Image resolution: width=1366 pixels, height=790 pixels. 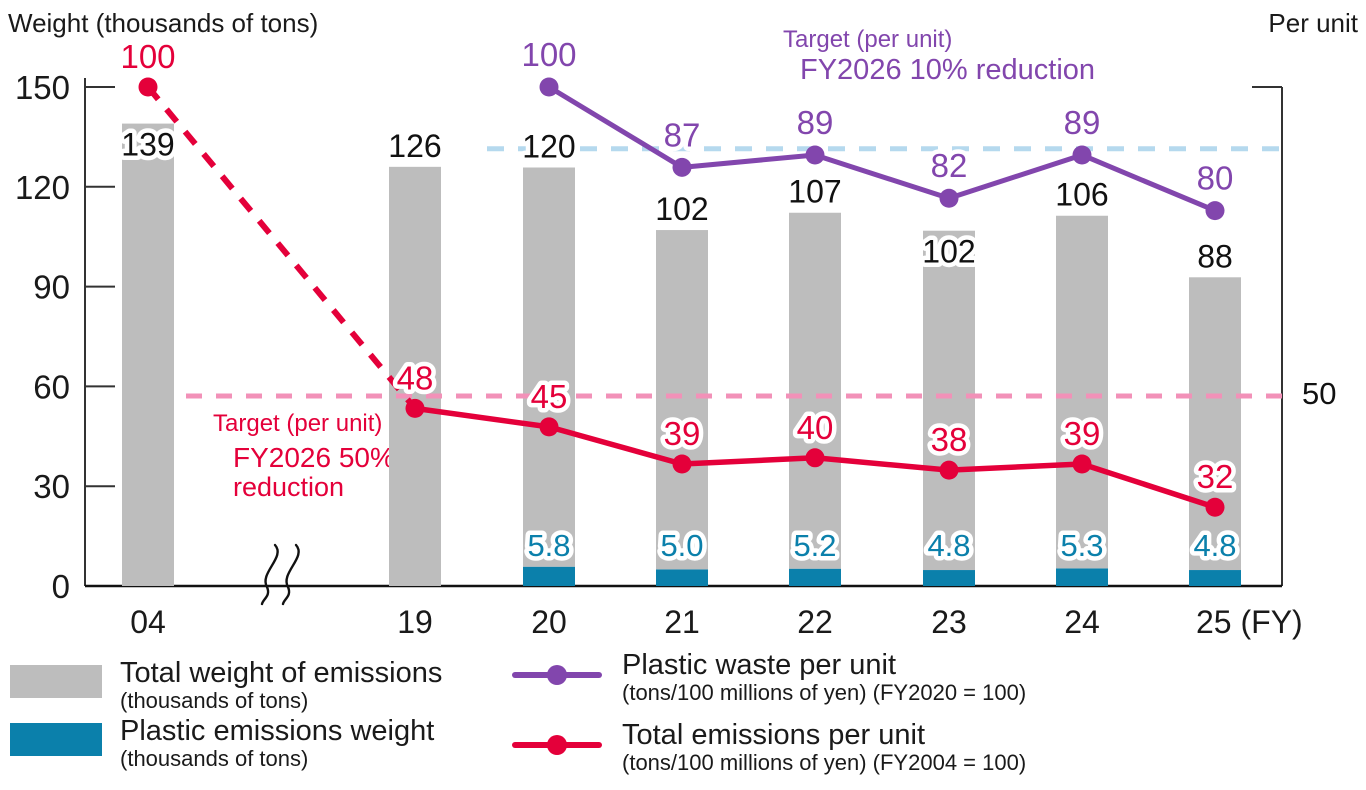 I want to click on purple-point-label-22: 89, so click(x=815, y=122).